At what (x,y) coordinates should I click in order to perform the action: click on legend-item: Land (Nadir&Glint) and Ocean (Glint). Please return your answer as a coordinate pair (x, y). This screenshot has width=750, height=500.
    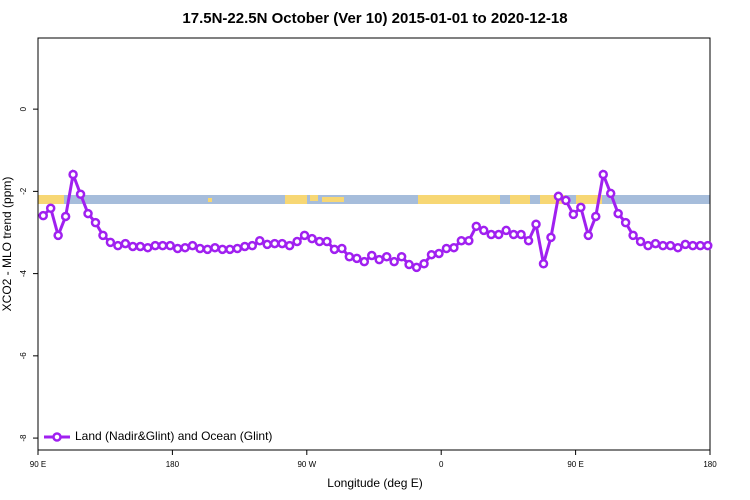
    Looking at the image, I should click on (158, 436).